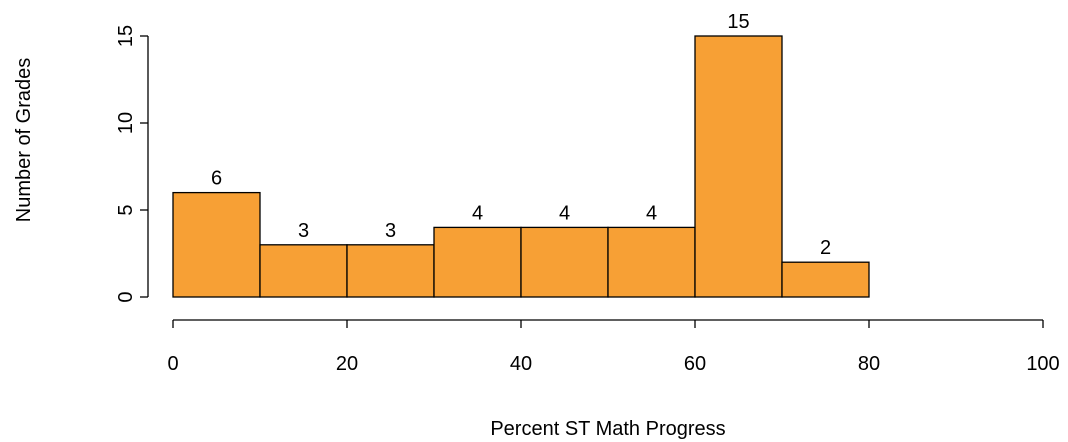 This screenshot has height=442, width=1068. I want to click on x-tick-label: 20, so click(347, 364).